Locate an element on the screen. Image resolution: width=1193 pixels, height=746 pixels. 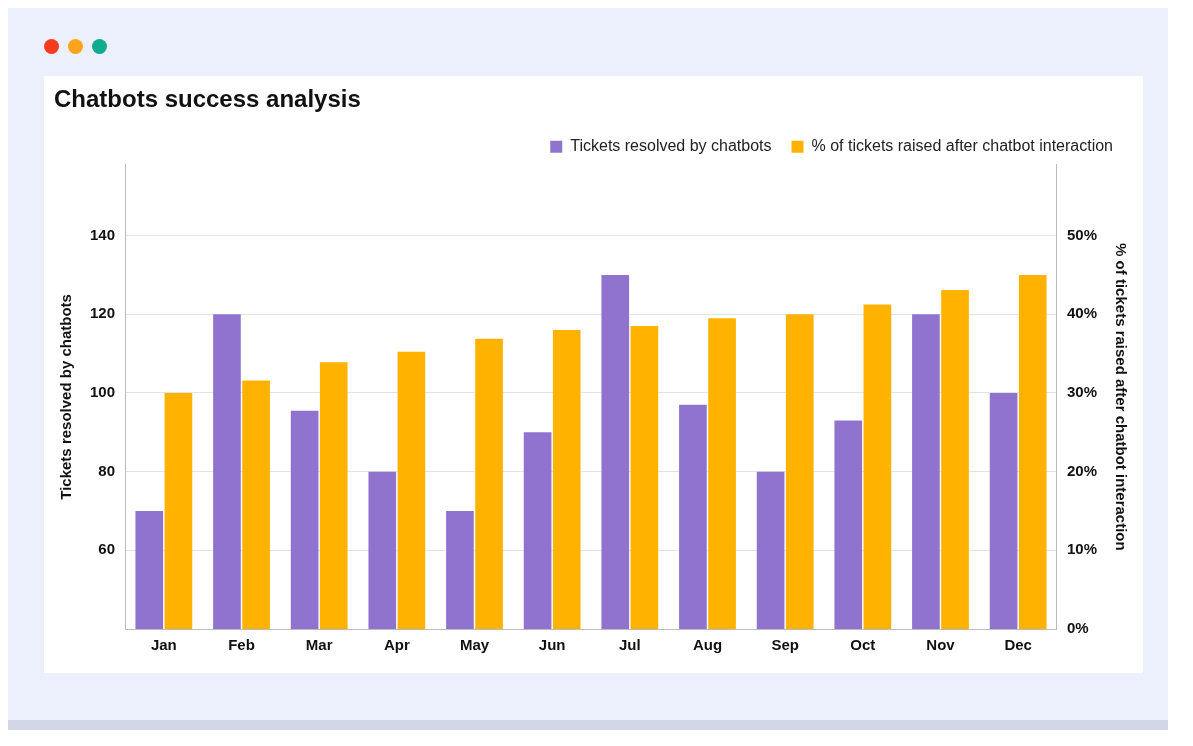
legend-label: Tickets resolved by chatbots is located at coordinates (671, 146).